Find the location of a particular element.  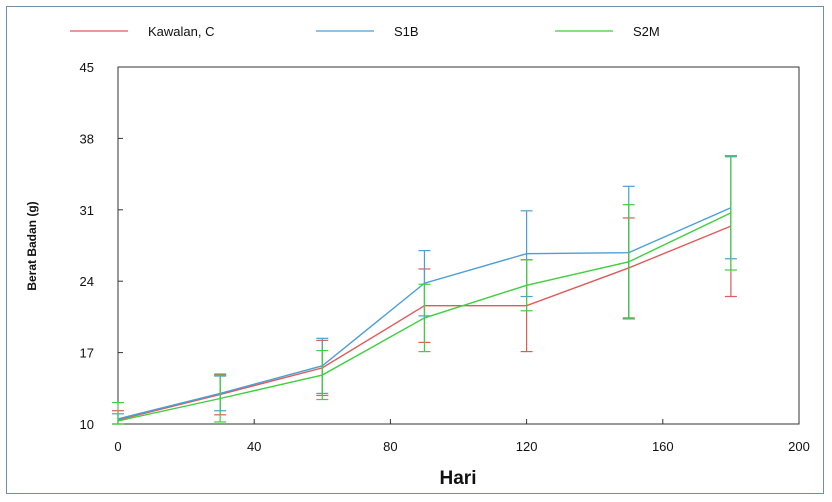

legend-label: S2M is located at coordinates (646, 31).